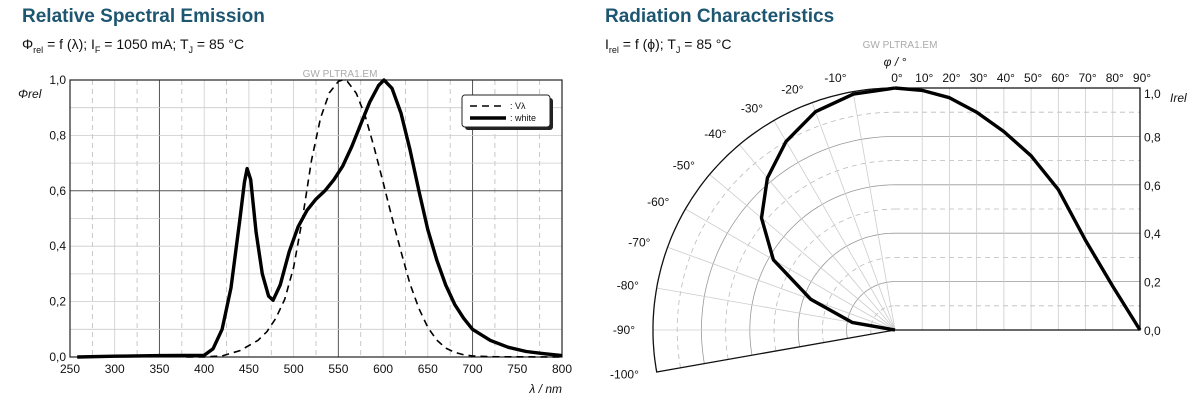 The width and height of the screenshot is (1200, 402). I want to click on angle-tick-label: 70°, so click(1087, 78).